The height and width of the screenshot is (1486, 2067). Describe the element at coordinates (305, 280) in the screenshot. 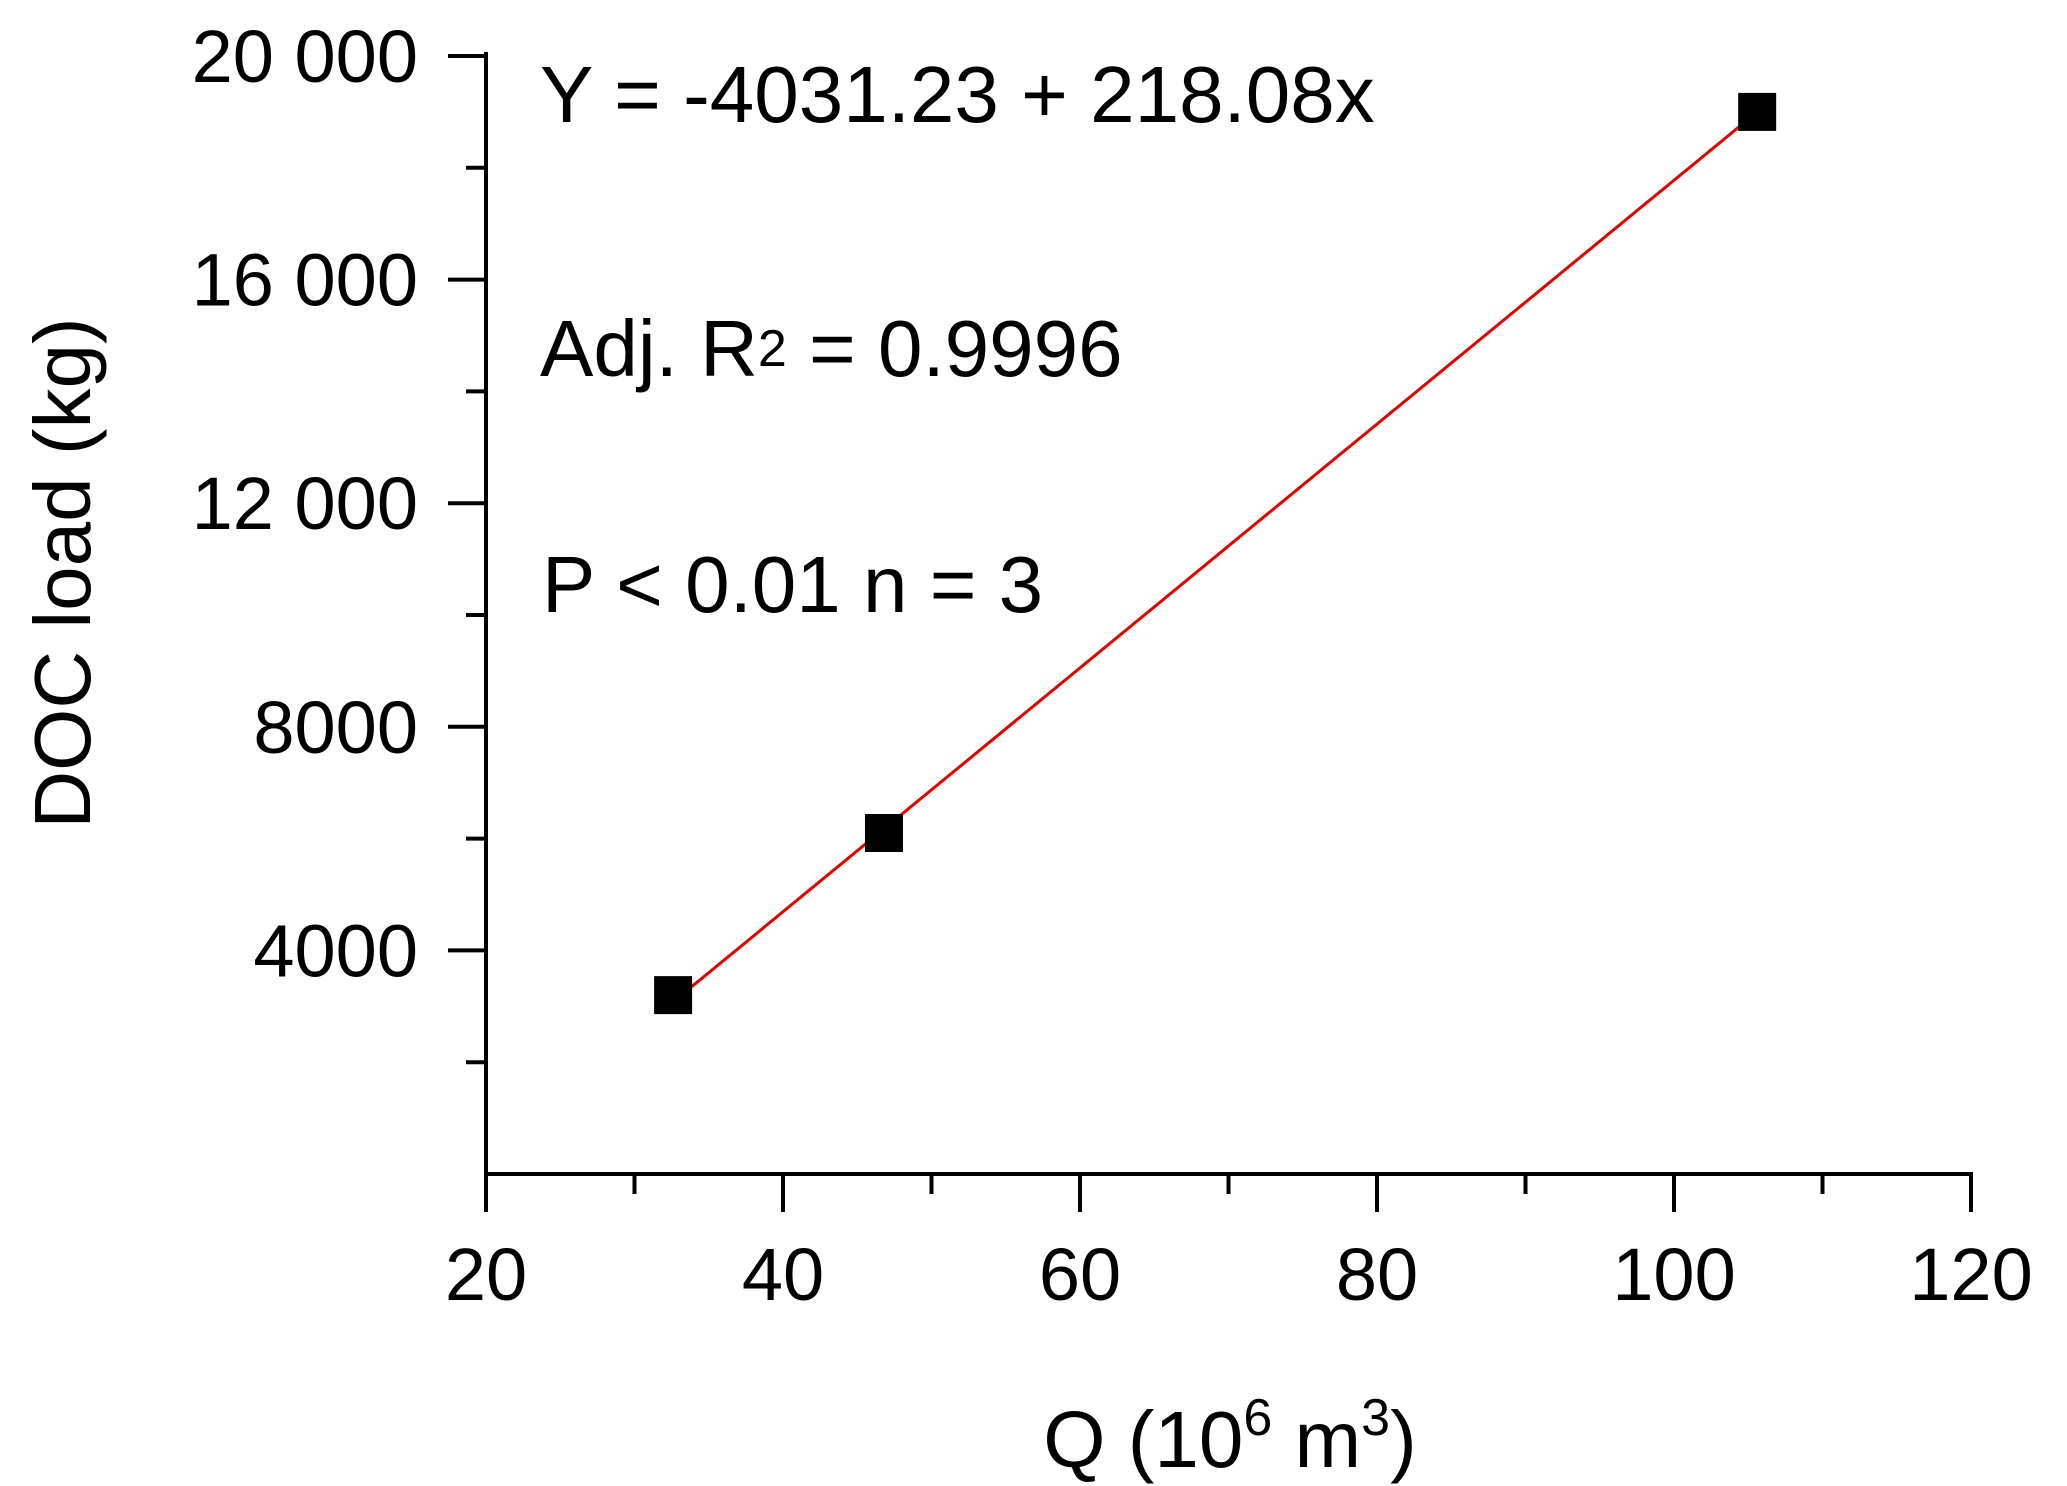

I see `y-tick-label: 16 000` at that location.